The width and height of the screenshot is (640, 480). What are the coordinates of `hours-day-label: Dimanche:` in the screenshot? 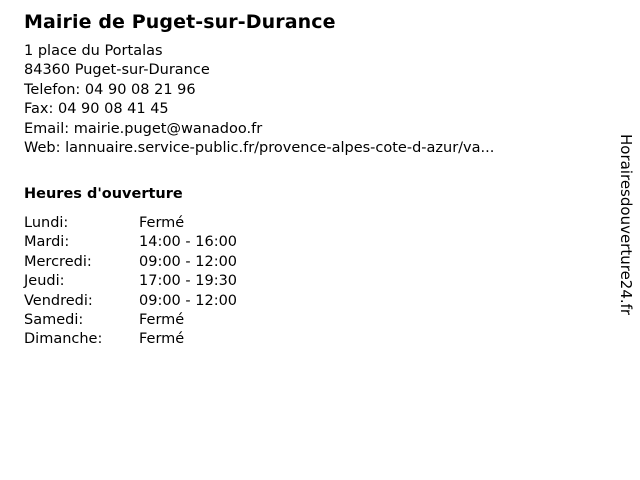 It's located at (63, 339).